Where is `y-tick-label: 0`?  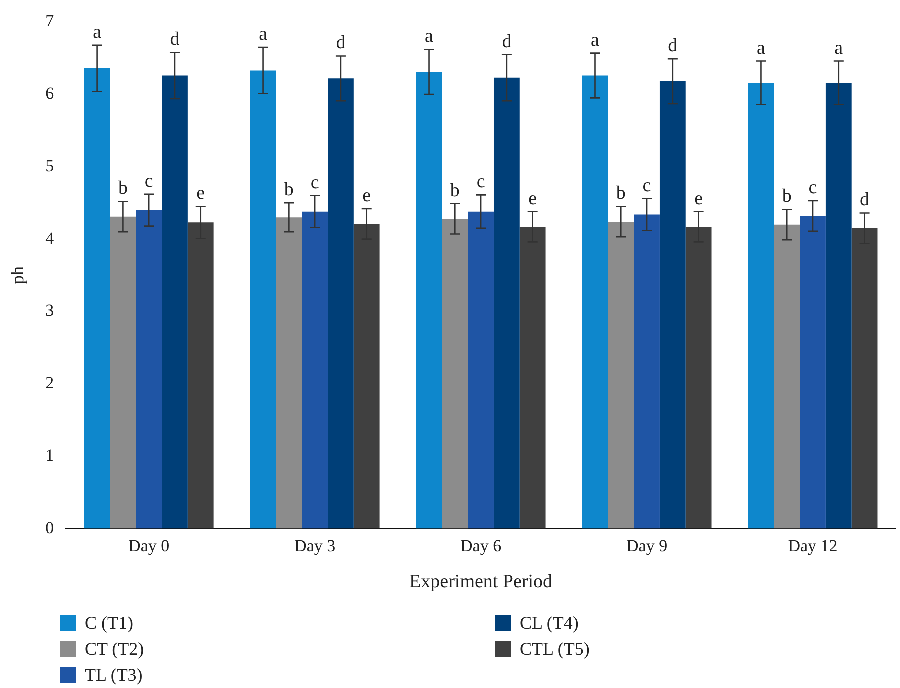 y-tick-label: 0 is located at coordinates (50, 528).